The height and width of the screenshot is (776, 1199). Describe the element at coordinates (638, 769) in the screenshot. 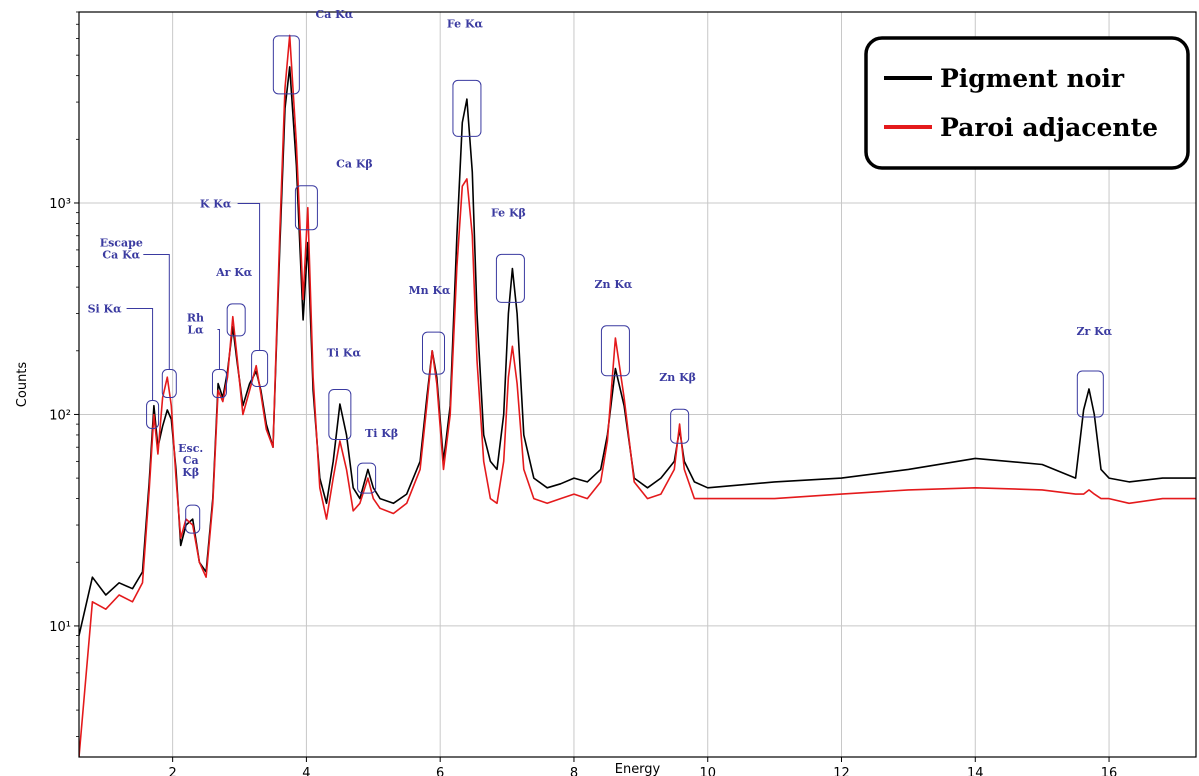

I see `x-axis-label: Energy` at that location.